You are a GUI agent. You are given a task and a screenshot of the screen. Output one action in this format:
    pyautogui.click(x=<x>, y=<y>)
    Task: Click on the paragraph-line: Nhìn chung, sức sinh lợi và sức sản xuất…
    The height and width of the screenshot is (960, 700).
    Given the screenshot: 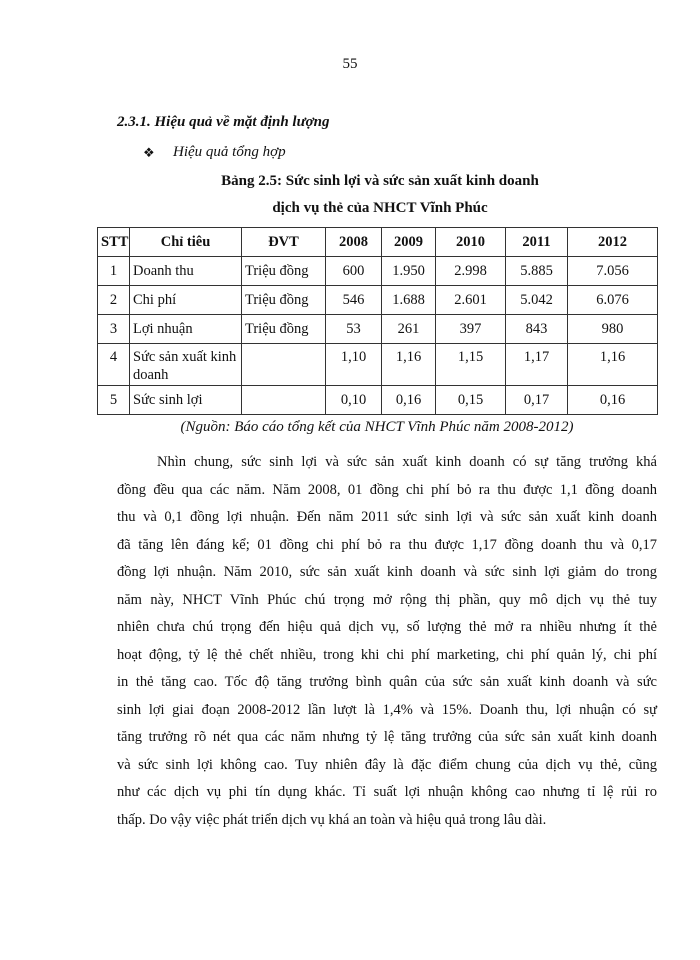 What is the action you would take?
    pyautogui.click(x=407, y=462)
    